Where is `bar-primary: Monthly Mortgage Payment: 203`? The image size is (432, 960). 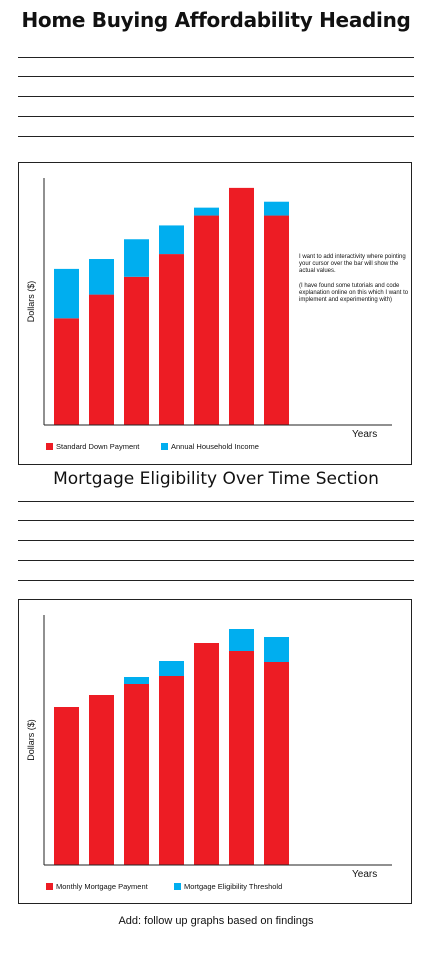 bar-primary: Monthly Mortgage Payment: 203 is located at coordinates (276, 763).